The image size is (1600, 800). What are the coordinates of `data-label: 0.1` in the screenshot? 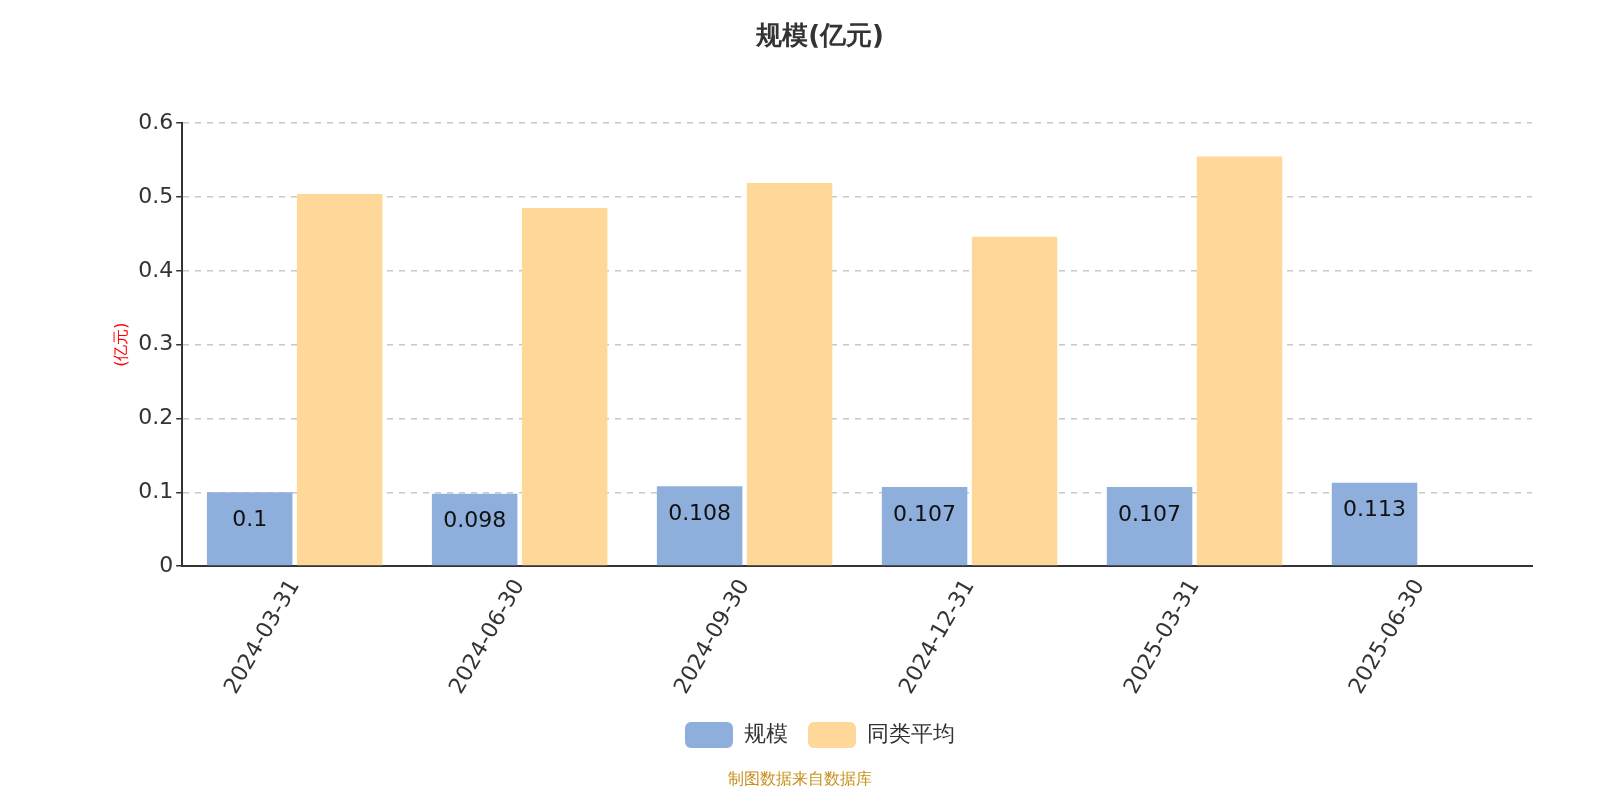 It's located at (250, 518).